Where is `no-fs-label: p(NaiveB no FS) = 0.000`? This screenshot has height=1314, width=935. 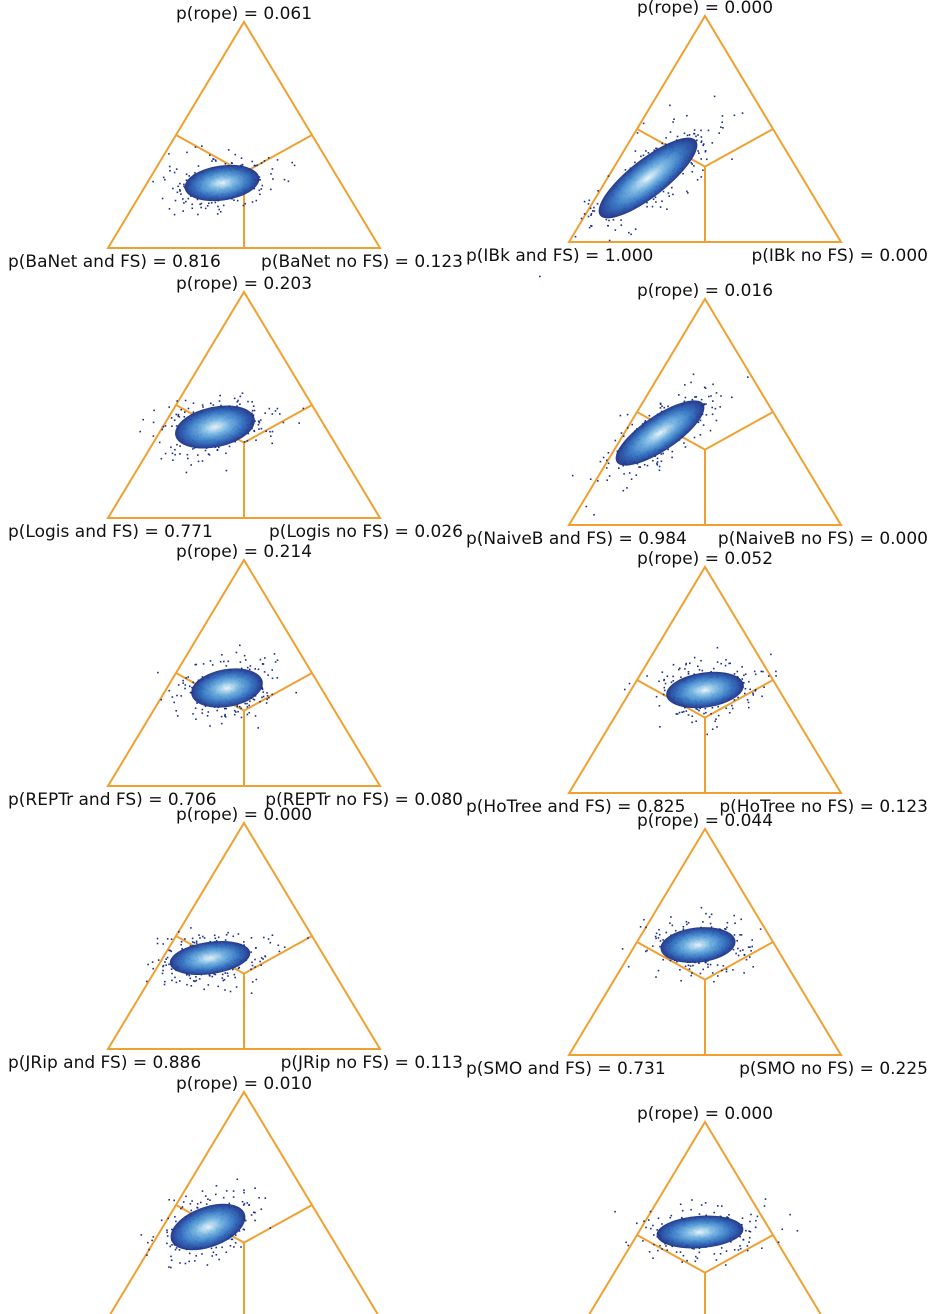 no-fs-label: p(NaiveB no FS) = 0.000 is located at coordinates (823, 539).